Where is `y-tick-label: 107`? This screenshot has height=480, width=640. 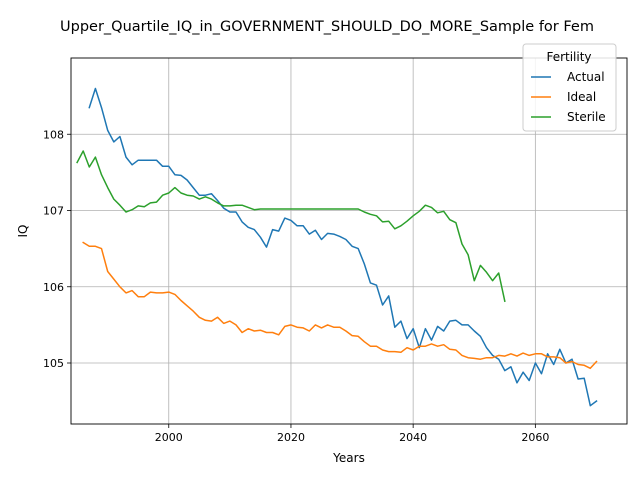
y-tick-label: 107 is located at coordinates (53, 211).